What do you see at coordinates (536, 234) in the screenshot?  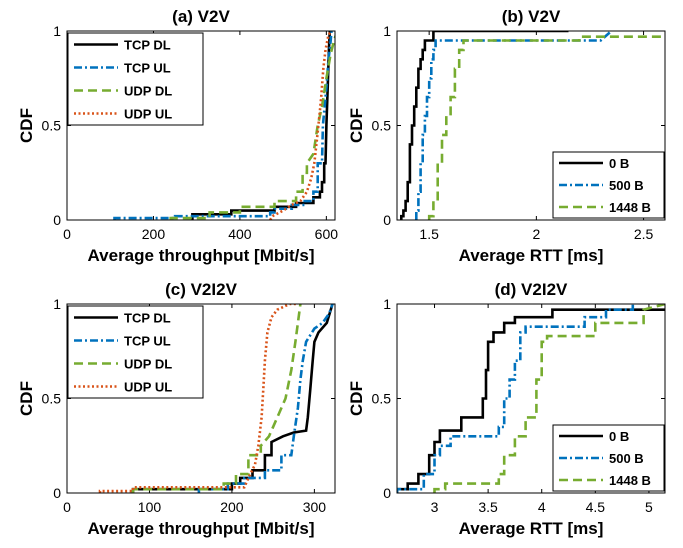 I see `x-tick-label: 2` at bounding box center [536, 234].